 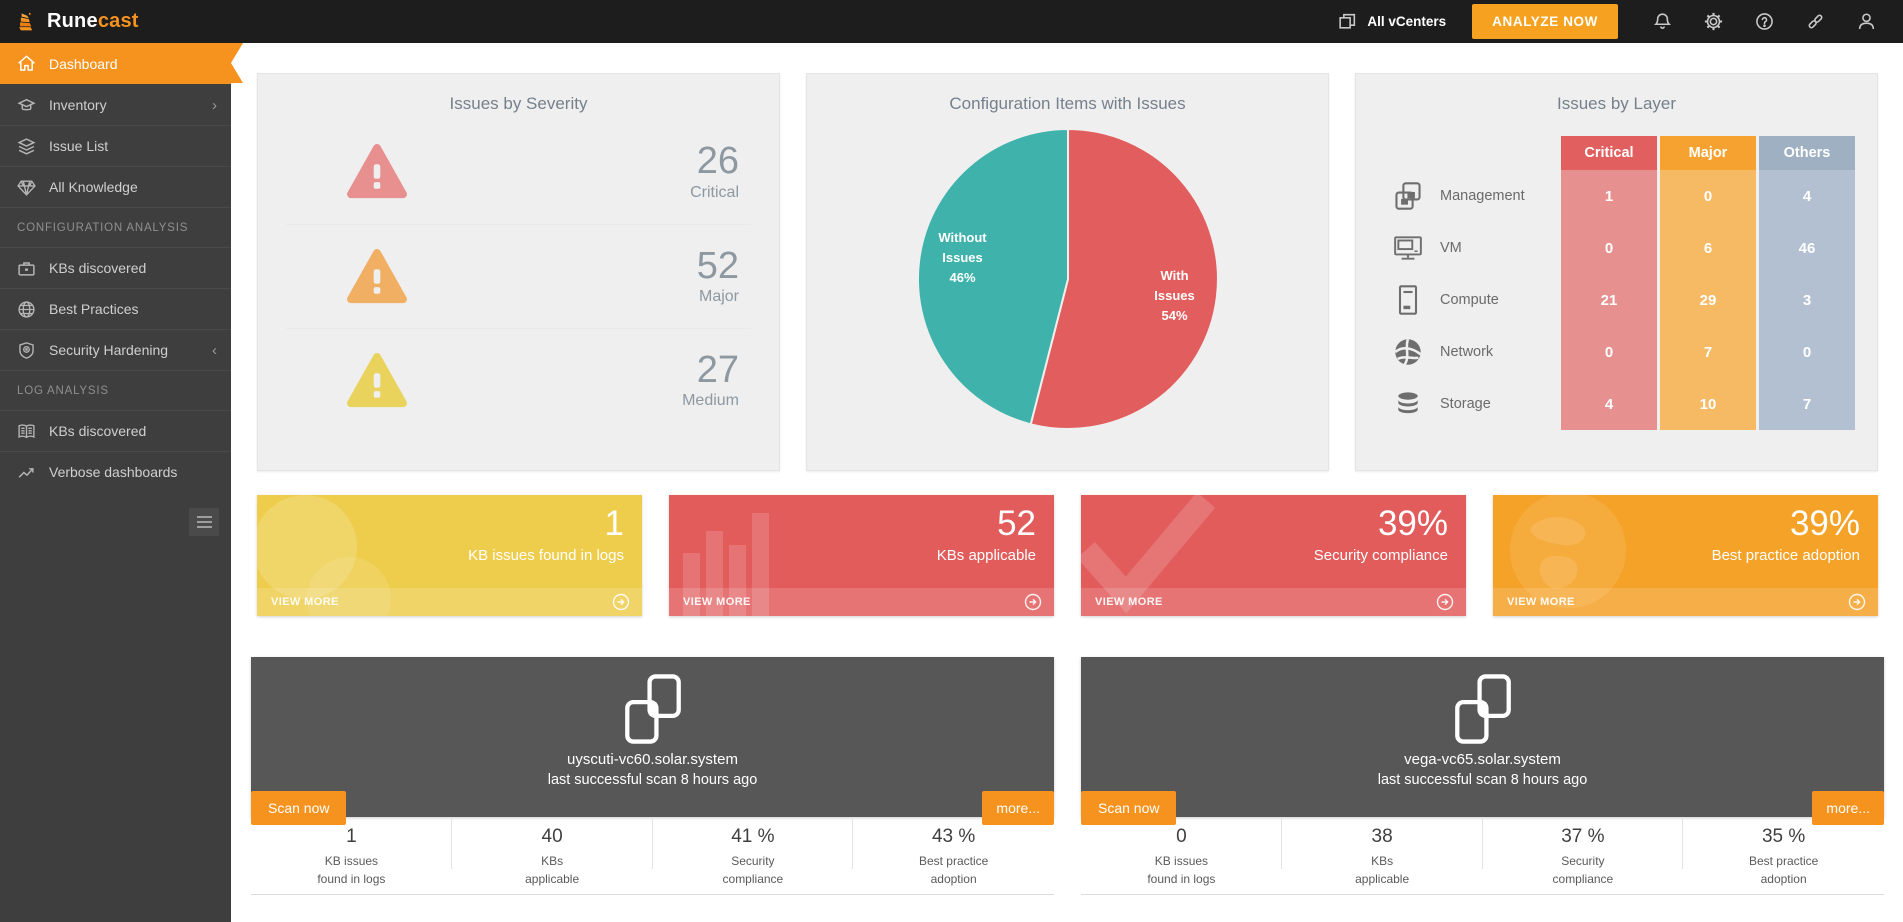 I want to click on sidebar-item-dashboard: Dashboard, so click(x=121, y=63).